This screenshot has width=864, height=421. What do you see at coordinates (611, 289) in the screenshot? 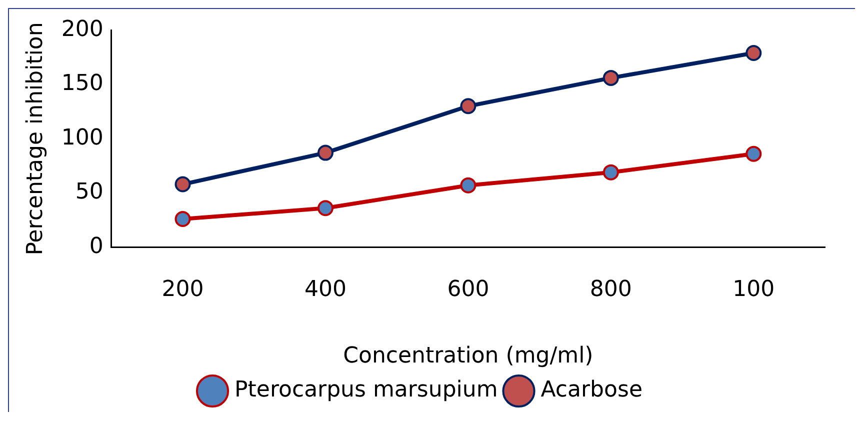
I see `x-tick-label: 800` at bounding box center [611, 289].